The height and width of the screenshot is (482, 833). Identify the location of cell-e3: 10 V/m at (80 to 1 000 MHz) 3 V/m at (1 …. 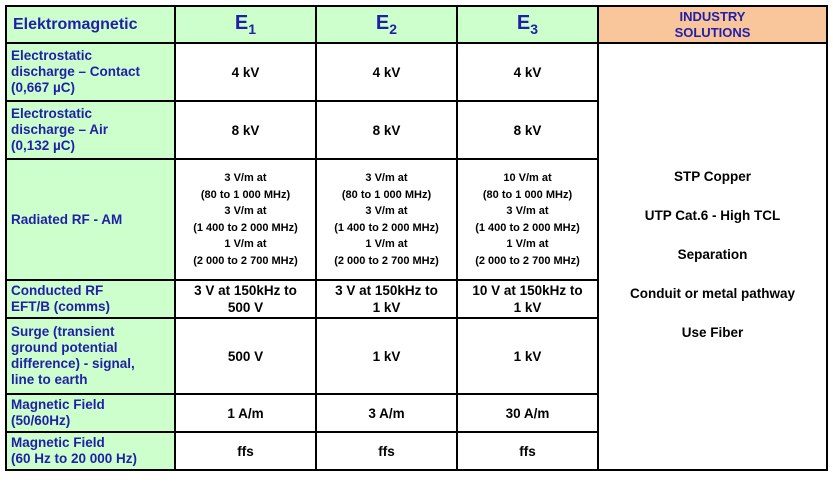
(527, 219).